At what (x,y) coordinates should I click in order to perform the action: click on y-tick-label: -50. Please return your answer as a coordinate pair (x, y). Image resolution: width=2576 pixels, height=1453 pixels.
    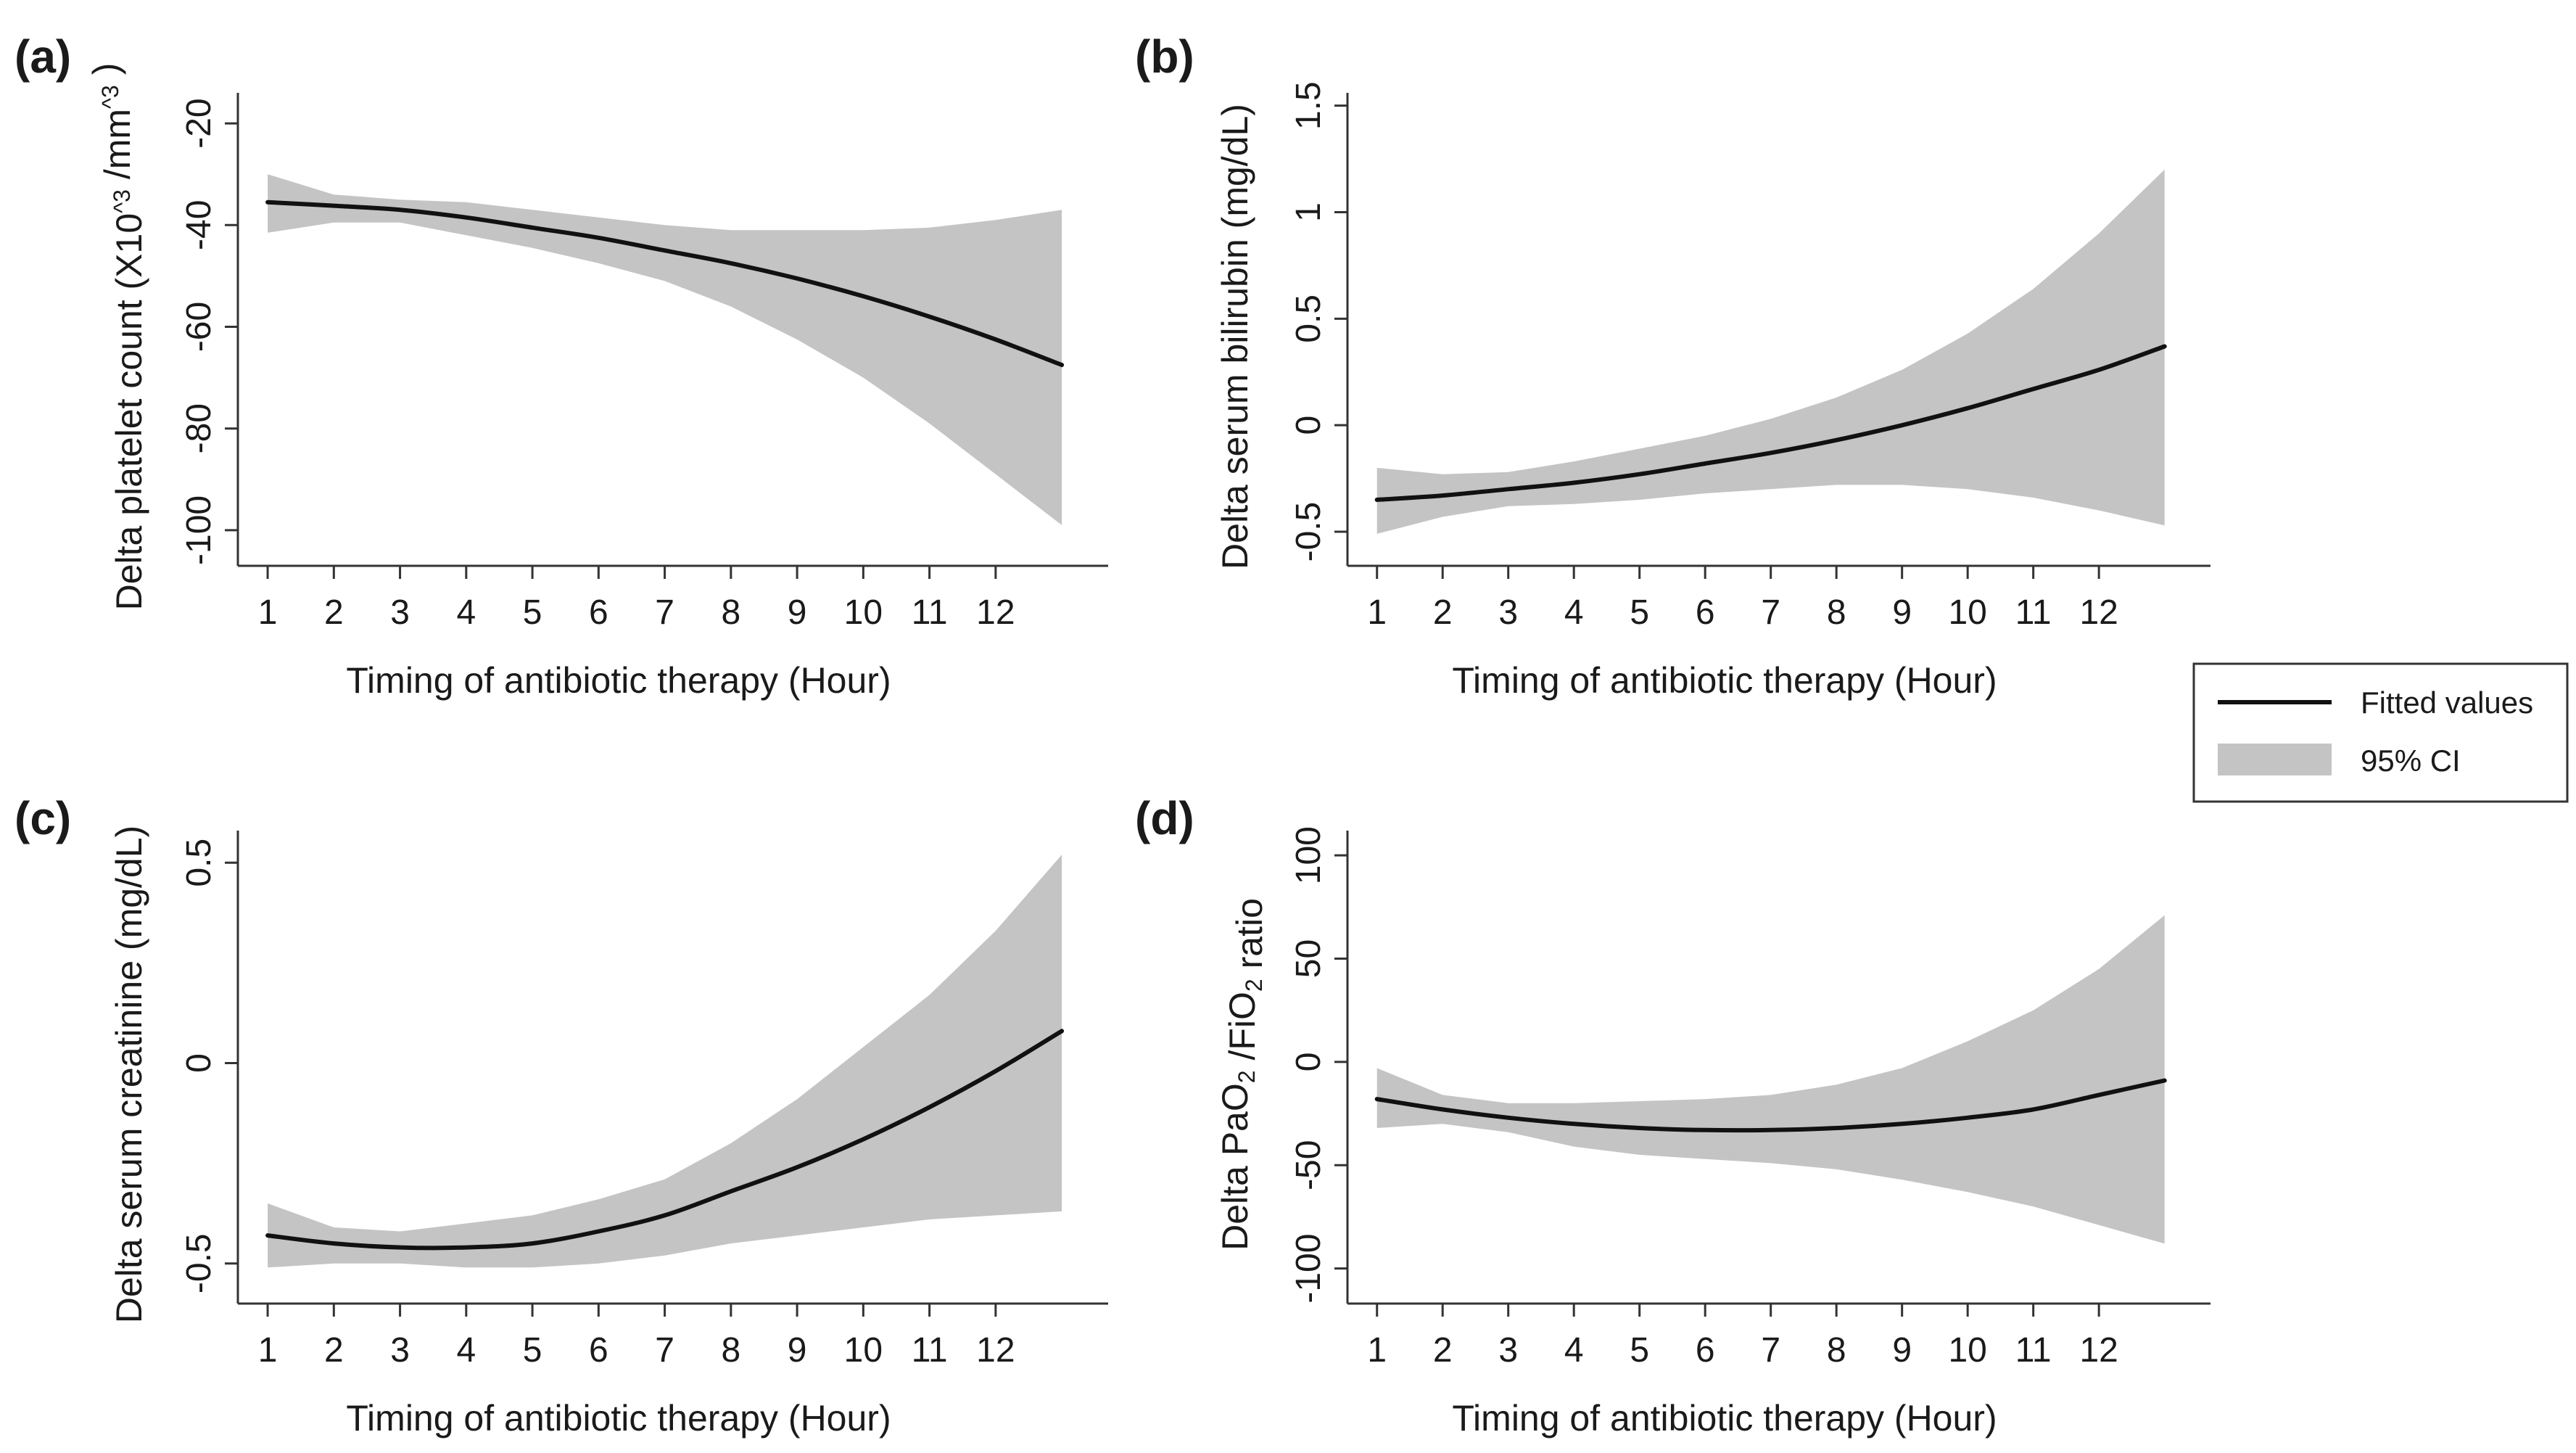
    Looking at the image, I should click on (1308, 1165).